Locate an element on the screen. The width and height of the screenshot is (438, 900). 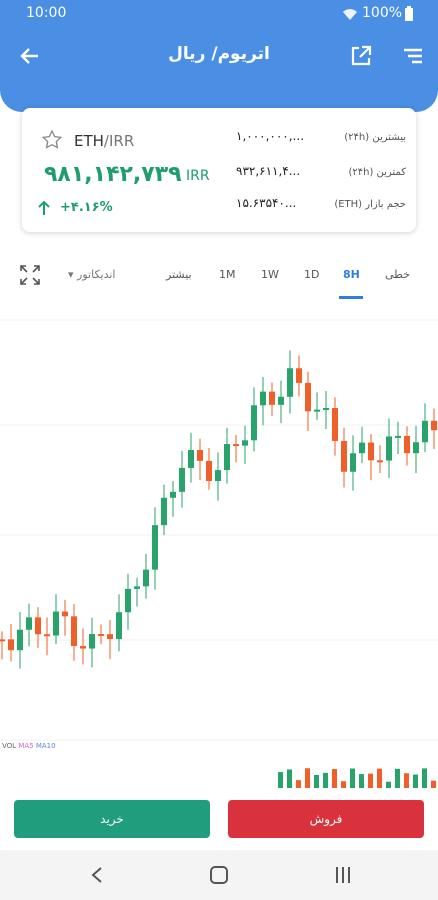
app-bar is located at coordinates (219, 56).